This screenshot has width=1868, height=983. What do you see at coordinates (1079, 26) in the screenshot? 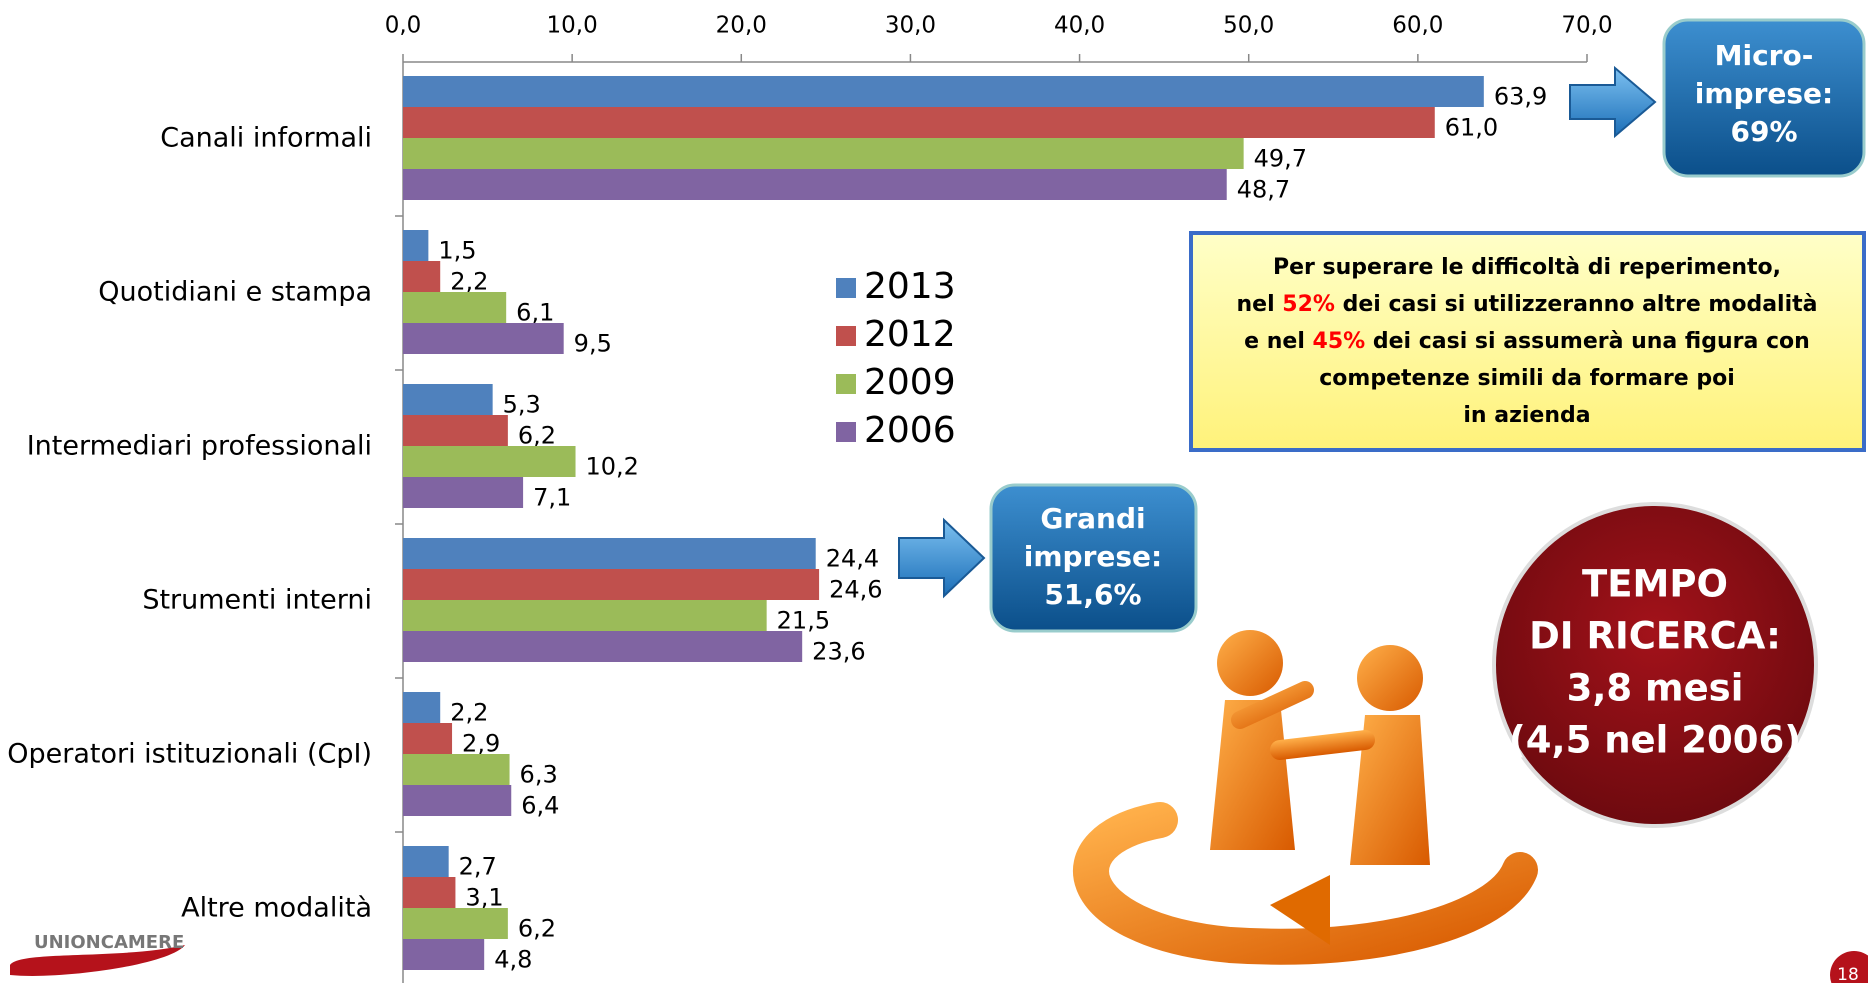
I see `x-tick-label: 40,0` at bounding box center [1079, 26].